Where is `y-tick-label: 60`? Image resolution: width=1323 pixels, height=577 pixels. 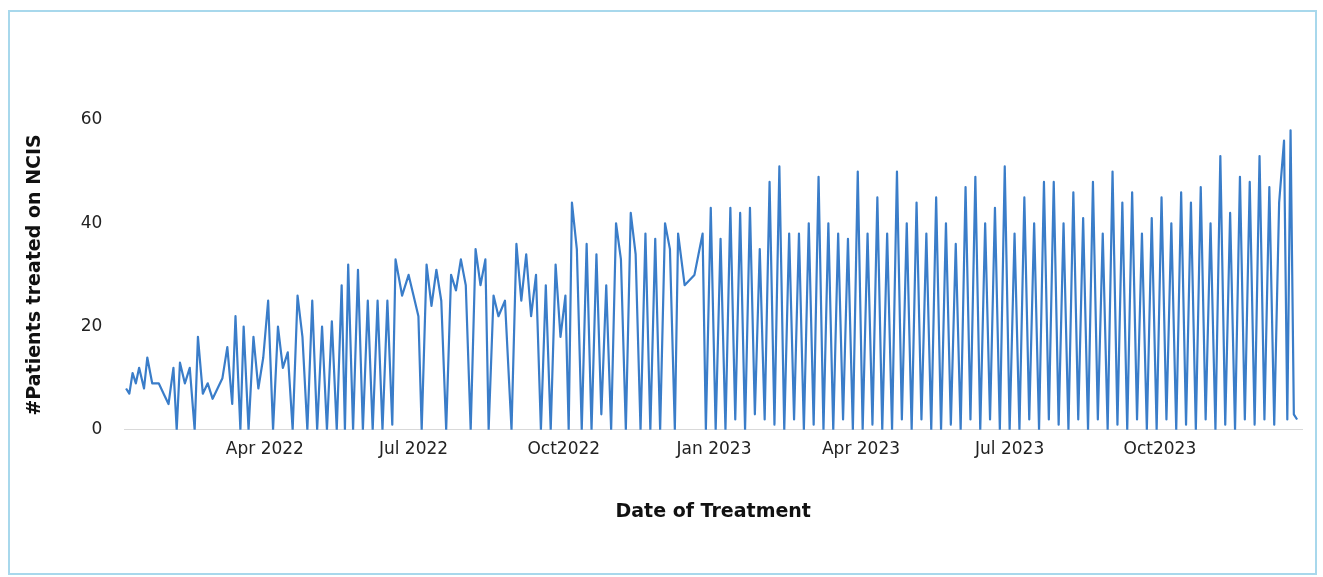 y-tick-label: 60 is located at coordinates (91, 118).